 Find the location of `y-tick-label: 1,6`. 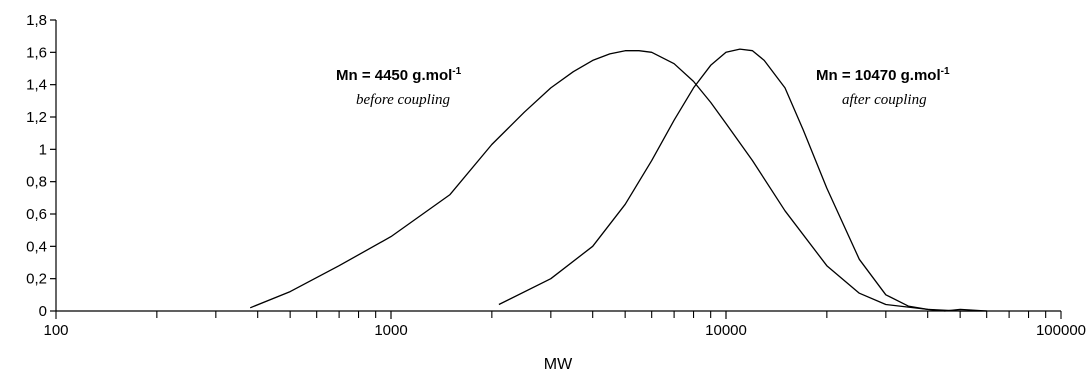

y-tick-label: 1,6 is located at coordinates (36, 52).